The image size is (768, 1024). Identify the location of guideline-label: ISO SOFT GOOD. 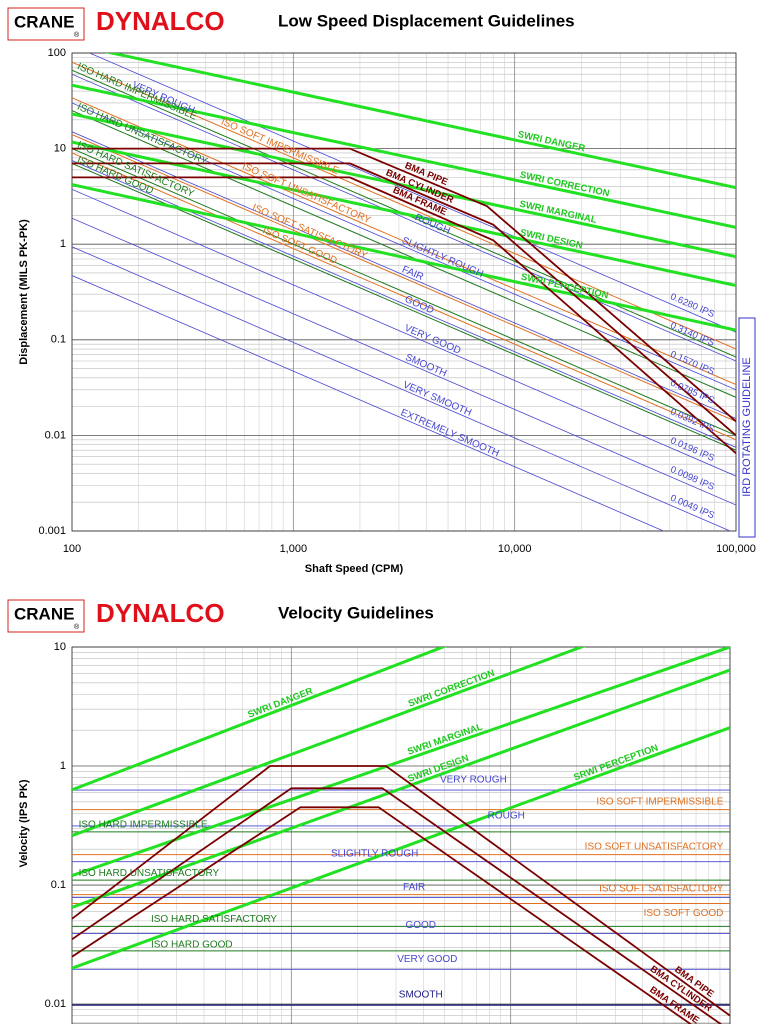
(684, 913).